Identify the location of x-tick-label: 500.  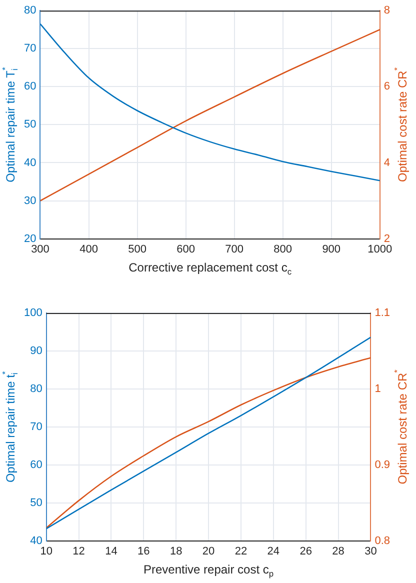
(137, 249).